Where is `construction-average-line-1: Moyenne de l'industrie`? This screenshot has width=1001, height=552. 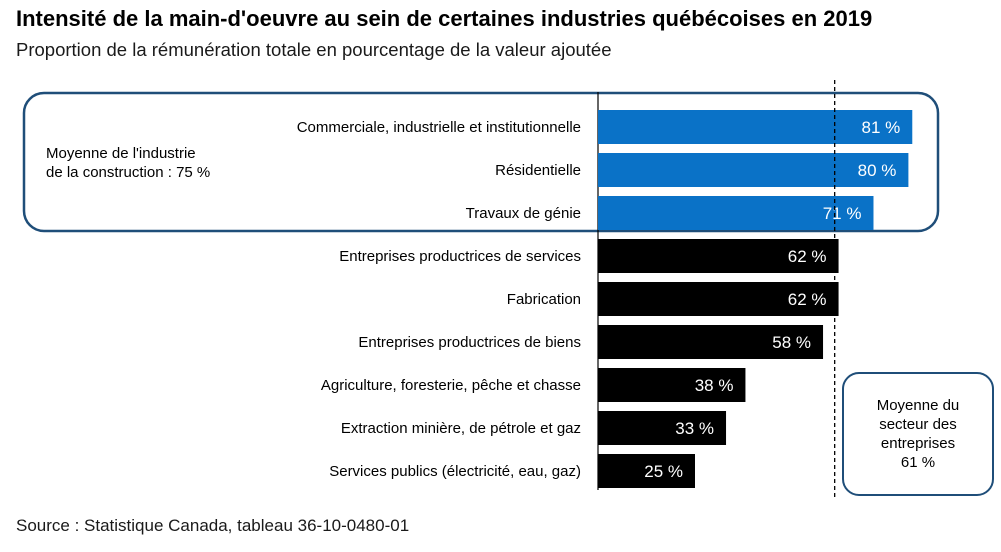
construction-average-line-1: Moyenne de l'industrie is located at coordinates (121, 153).